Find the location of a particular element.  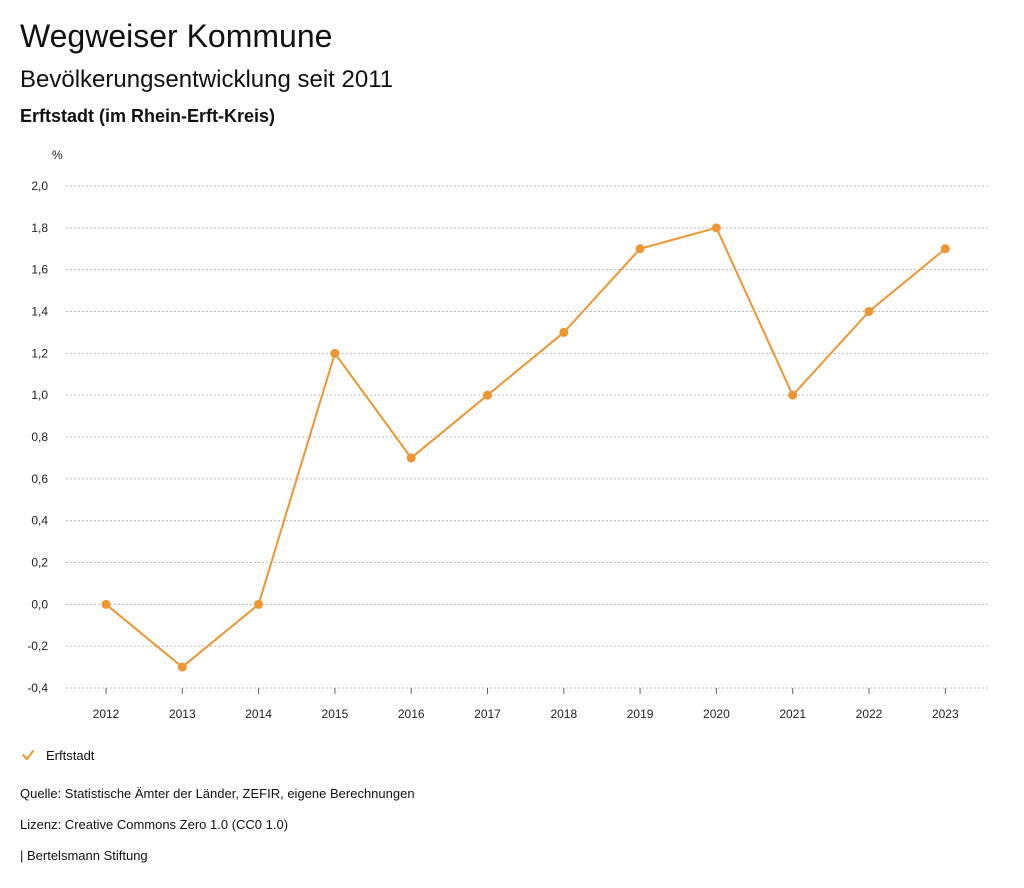

x-tick-label: 2016 is located at coordinates (411, 714).